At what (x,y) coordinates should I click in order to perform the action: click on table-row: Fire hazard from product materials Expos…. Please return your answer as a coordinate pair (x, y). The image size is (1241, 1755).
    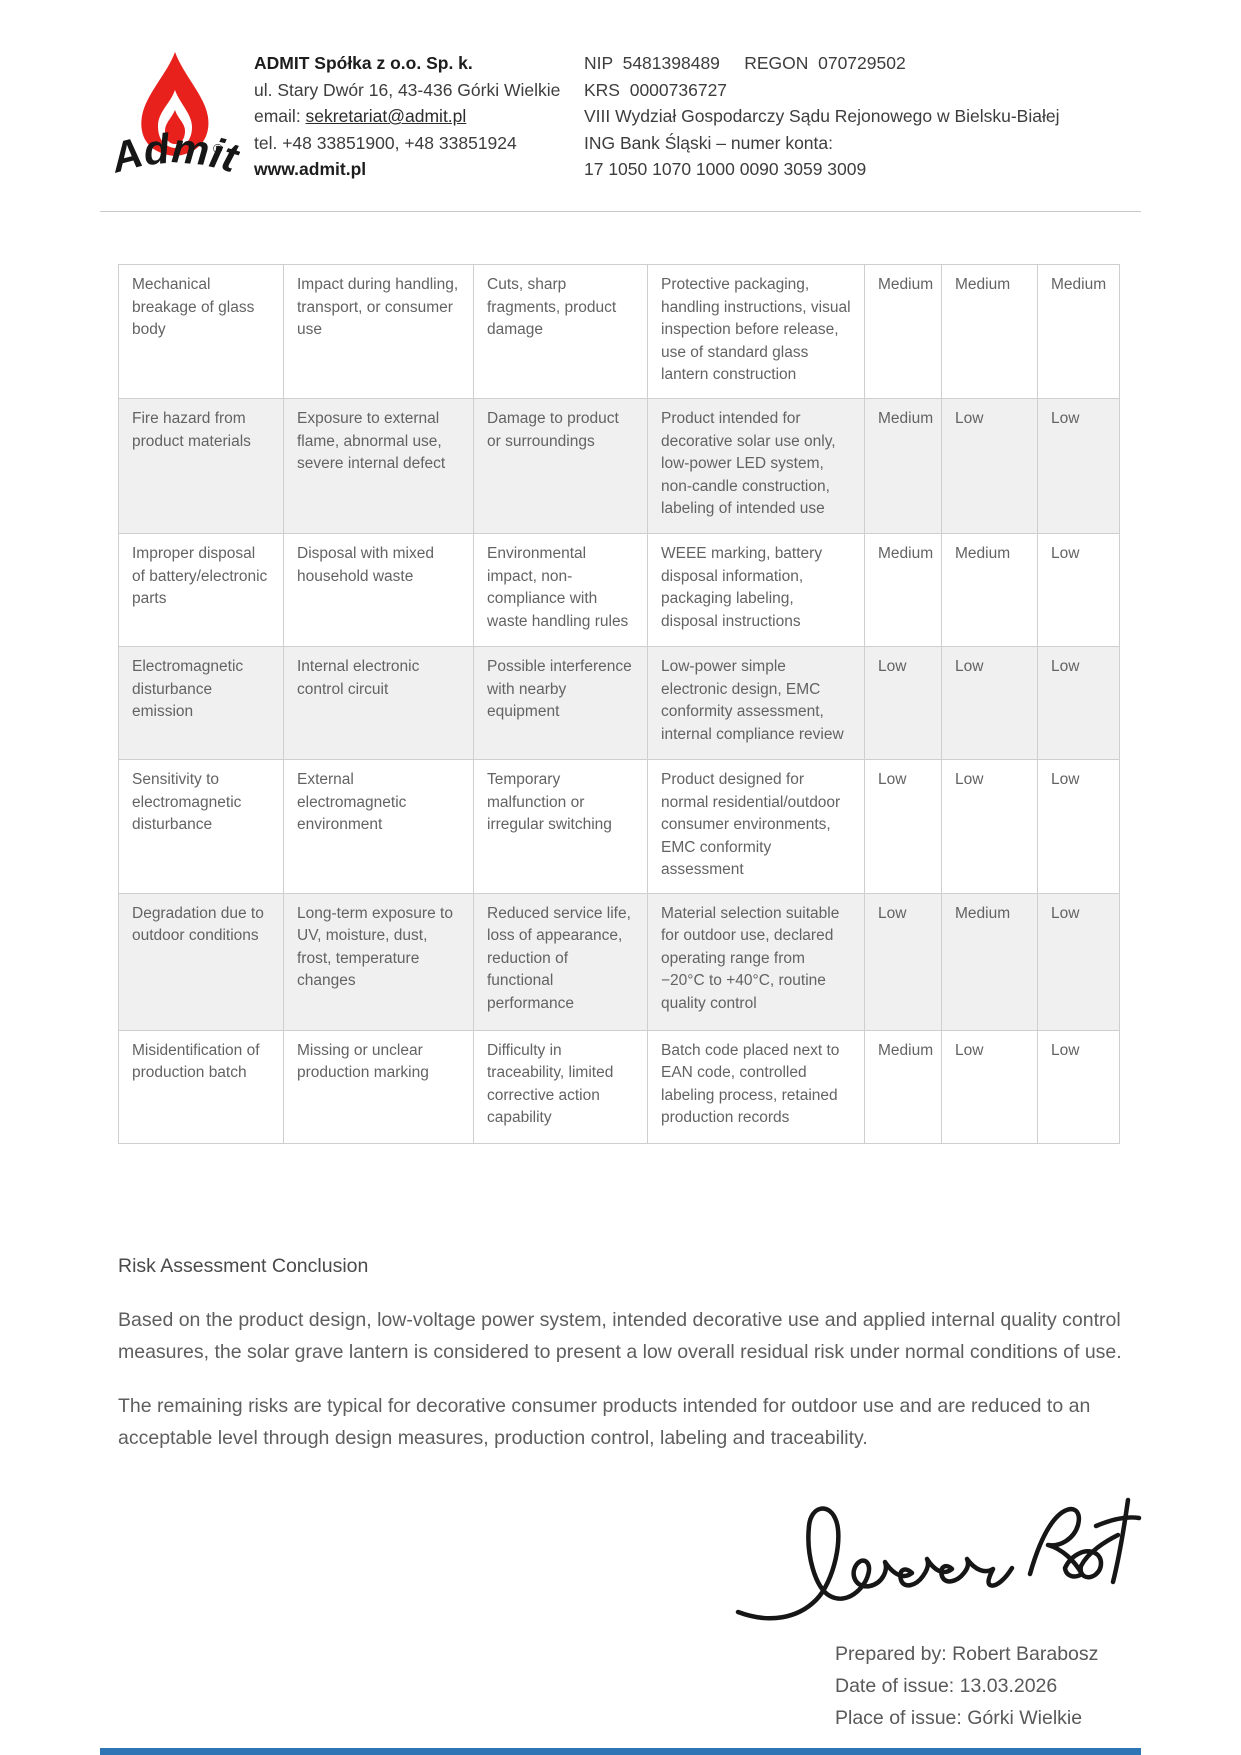
    Looking at the image, I should click on (619, 466).